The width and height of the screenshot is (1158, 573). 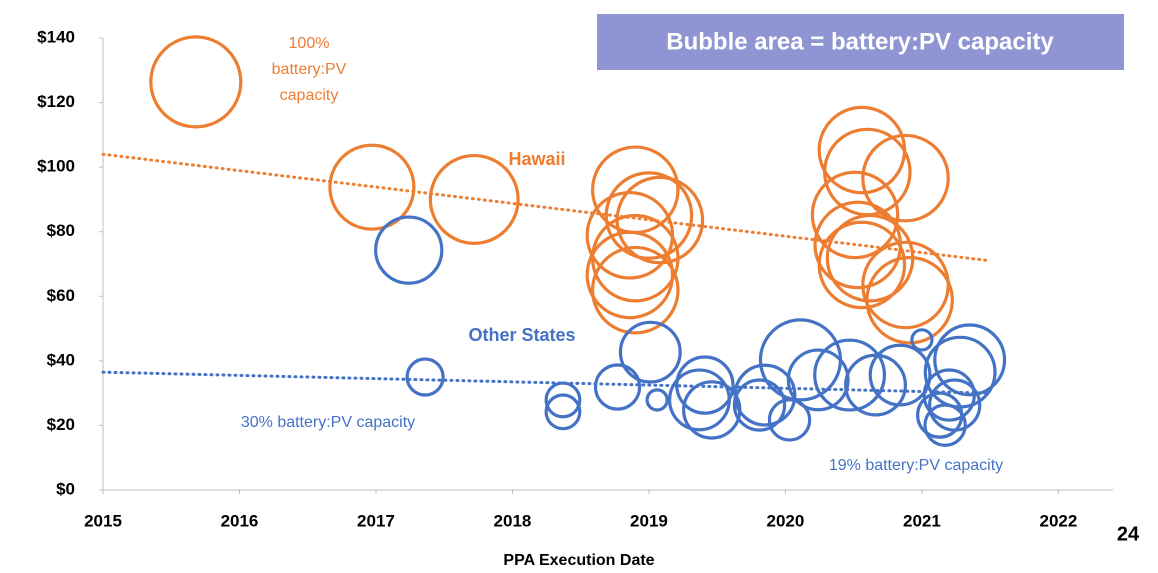 I want to click on annotation-line: Hawaii, so click(x=536, y=159).